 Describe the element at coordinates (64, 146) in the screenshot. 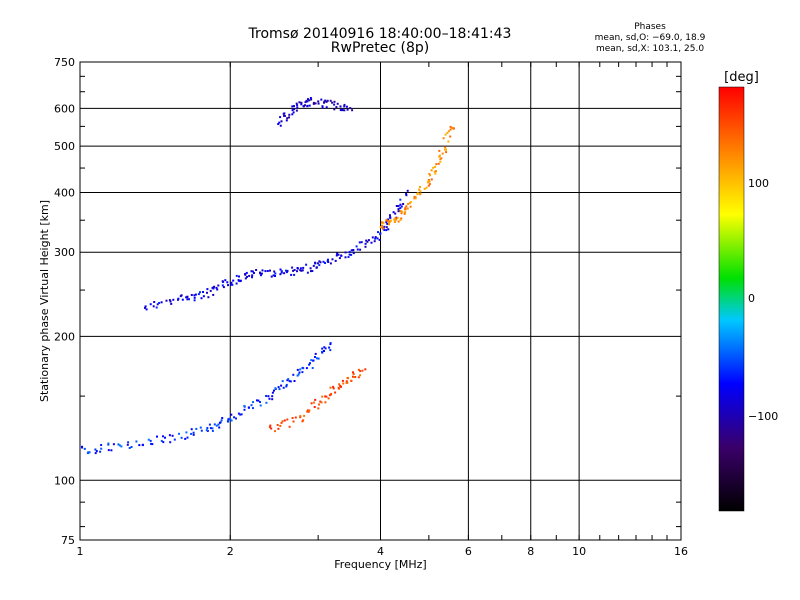

I see `y-tick-label: 500` at that location.